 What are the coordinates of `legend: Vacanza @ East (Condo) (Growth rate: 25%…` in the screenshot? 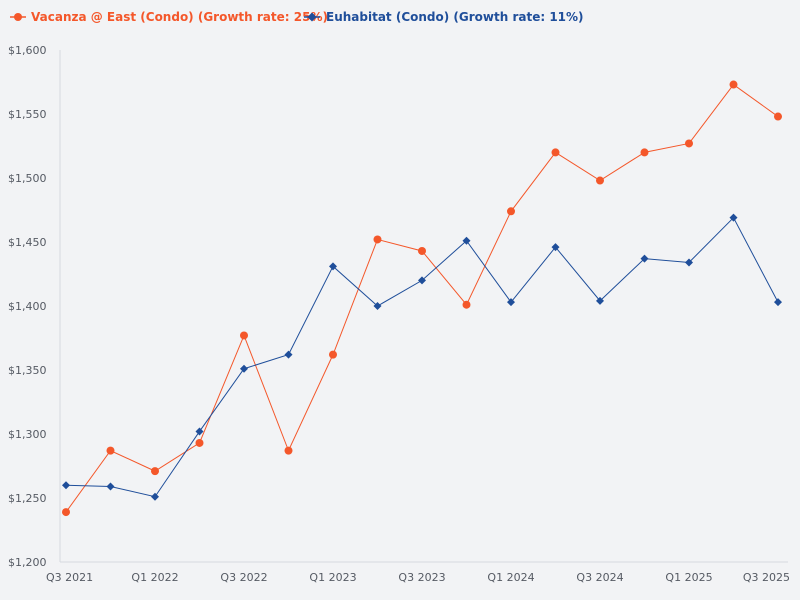 It's located at (297, 17).